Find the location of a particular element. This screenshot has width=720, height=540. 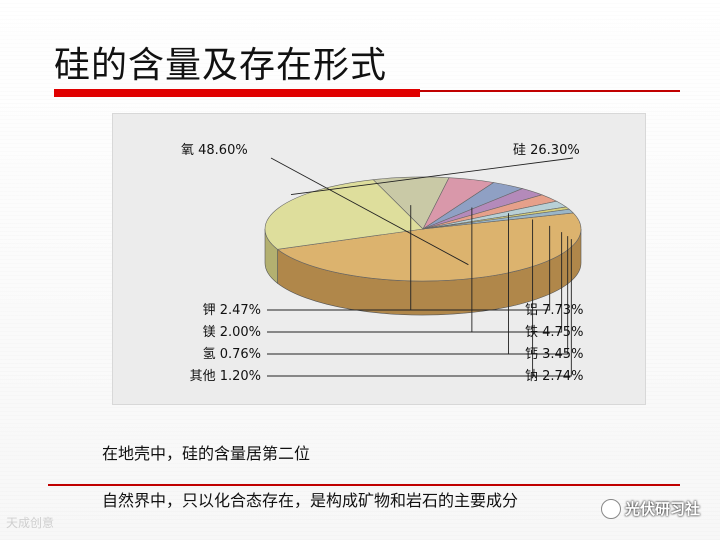

slice-label-氢: 氢 0.76% is located at coordinates (232, 354).